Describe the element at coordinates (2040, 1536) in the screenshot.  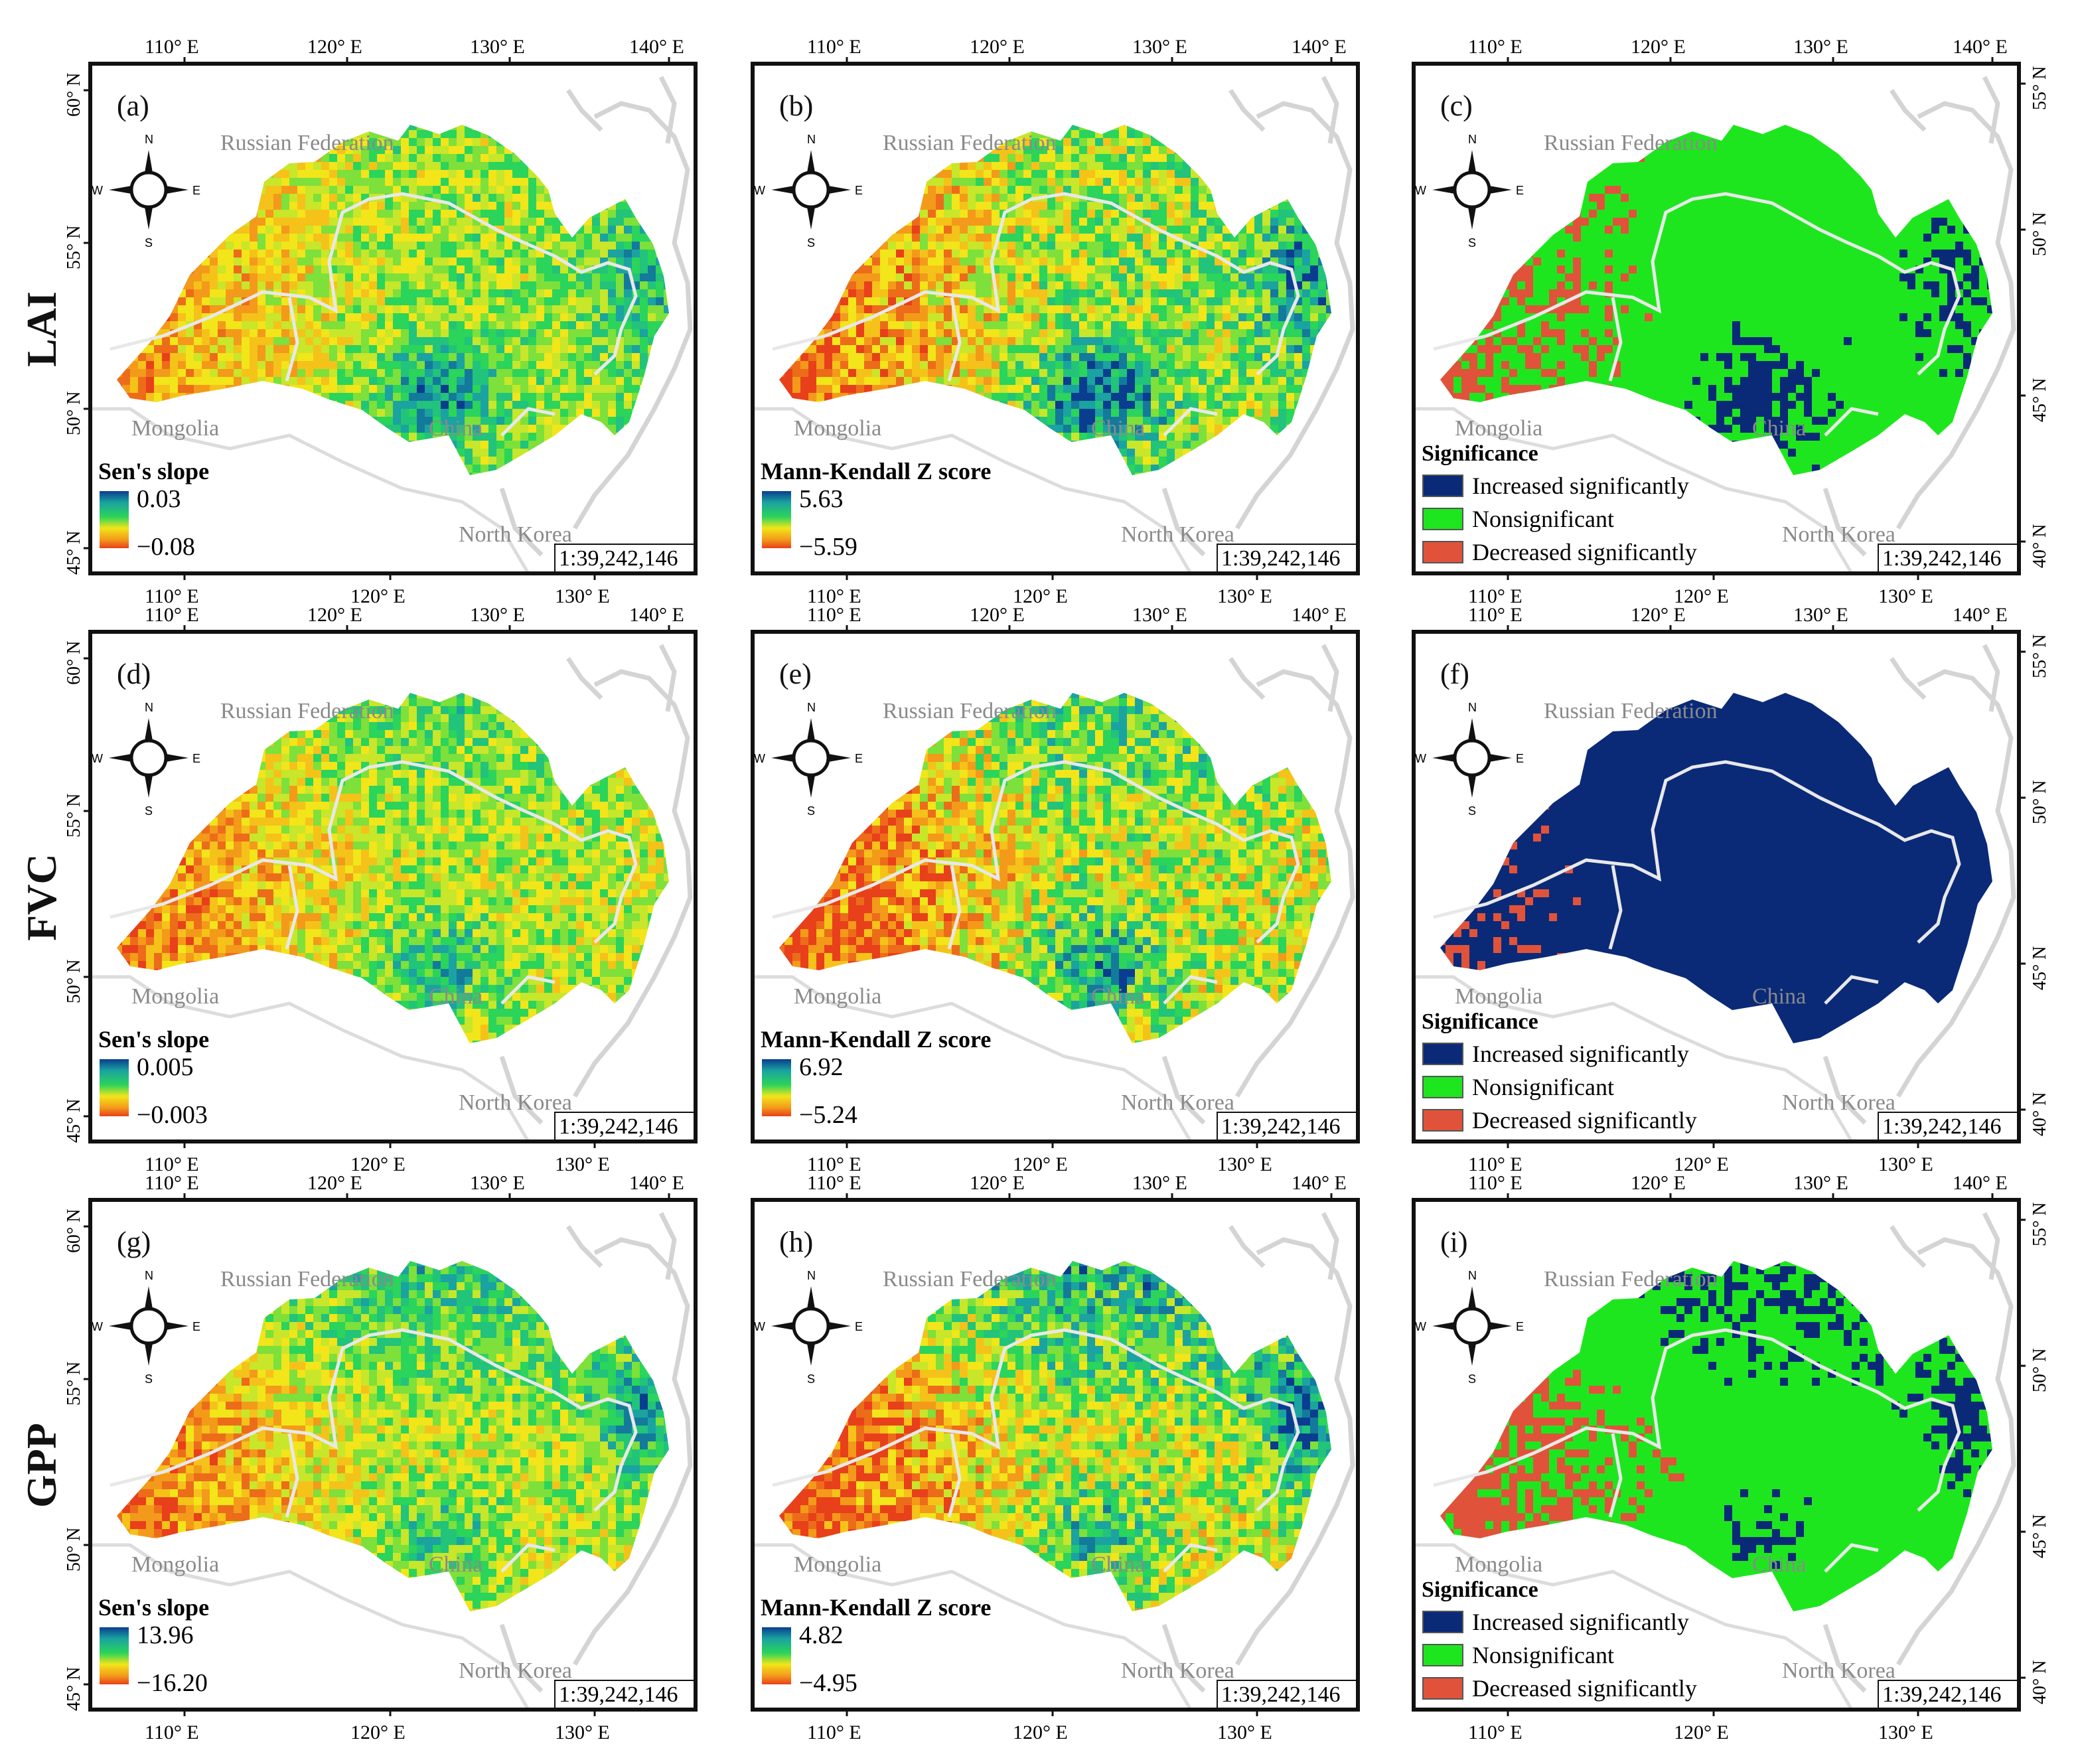
I see `axis-label-right: 45° N` at that location.